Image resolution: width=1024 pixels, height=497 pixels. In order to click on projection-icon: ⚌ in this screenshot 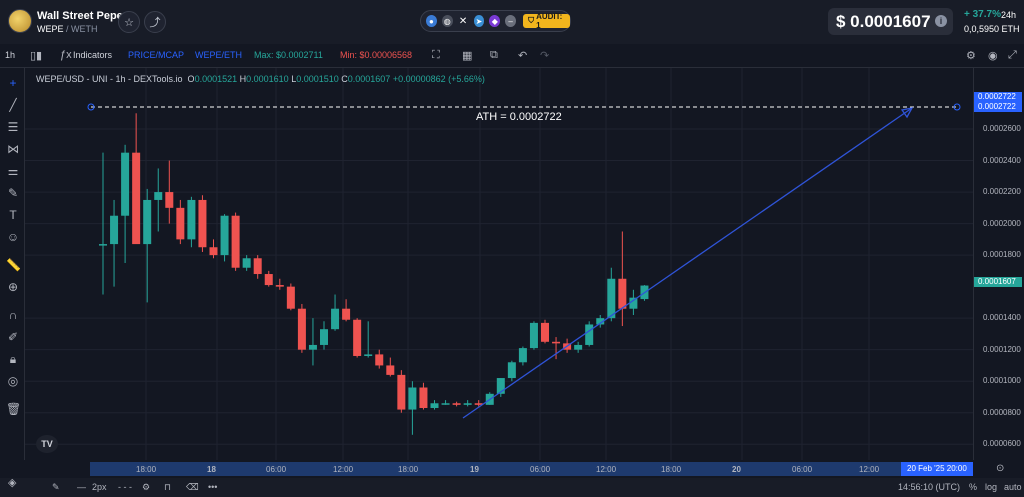, I will do `click(13, 171)`.